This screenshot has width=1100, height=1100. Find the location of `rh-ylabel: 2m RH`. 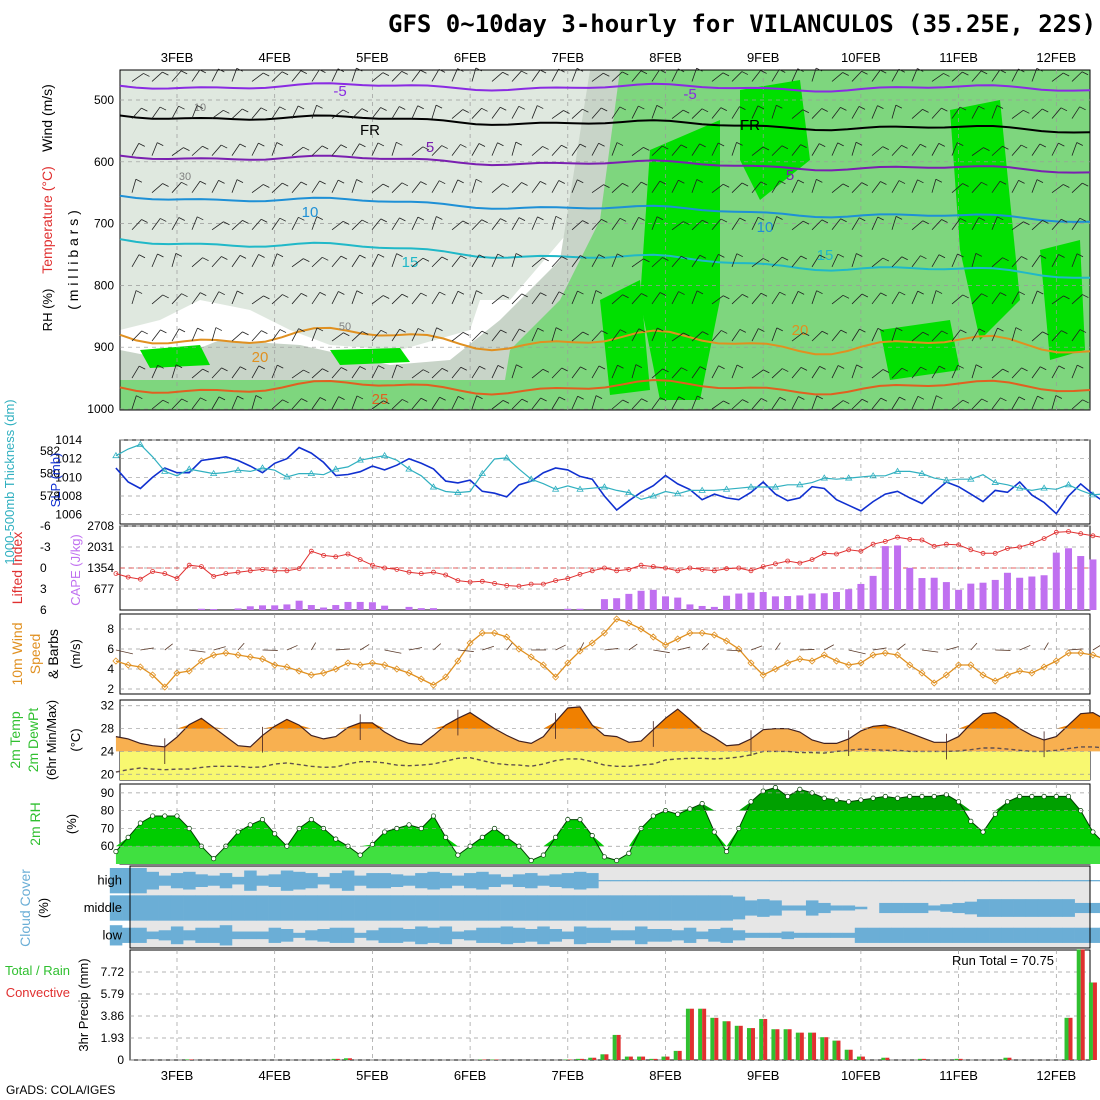

rh-ylabel: 2m RH is located at coordinates (35, 824).